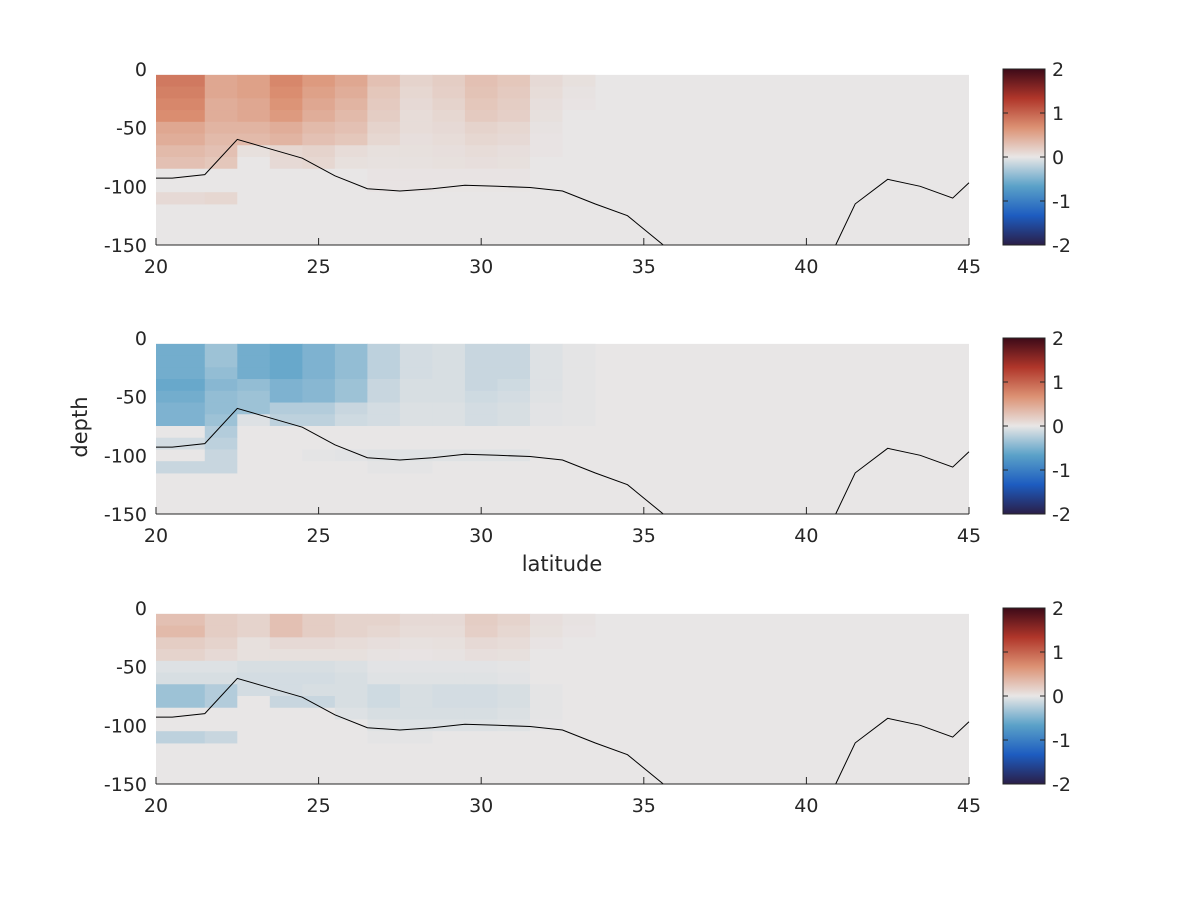 The width and height of the screenshot is (1200, 900). I want to click on colorbar-tick-label: -2, so click(1061, 515).